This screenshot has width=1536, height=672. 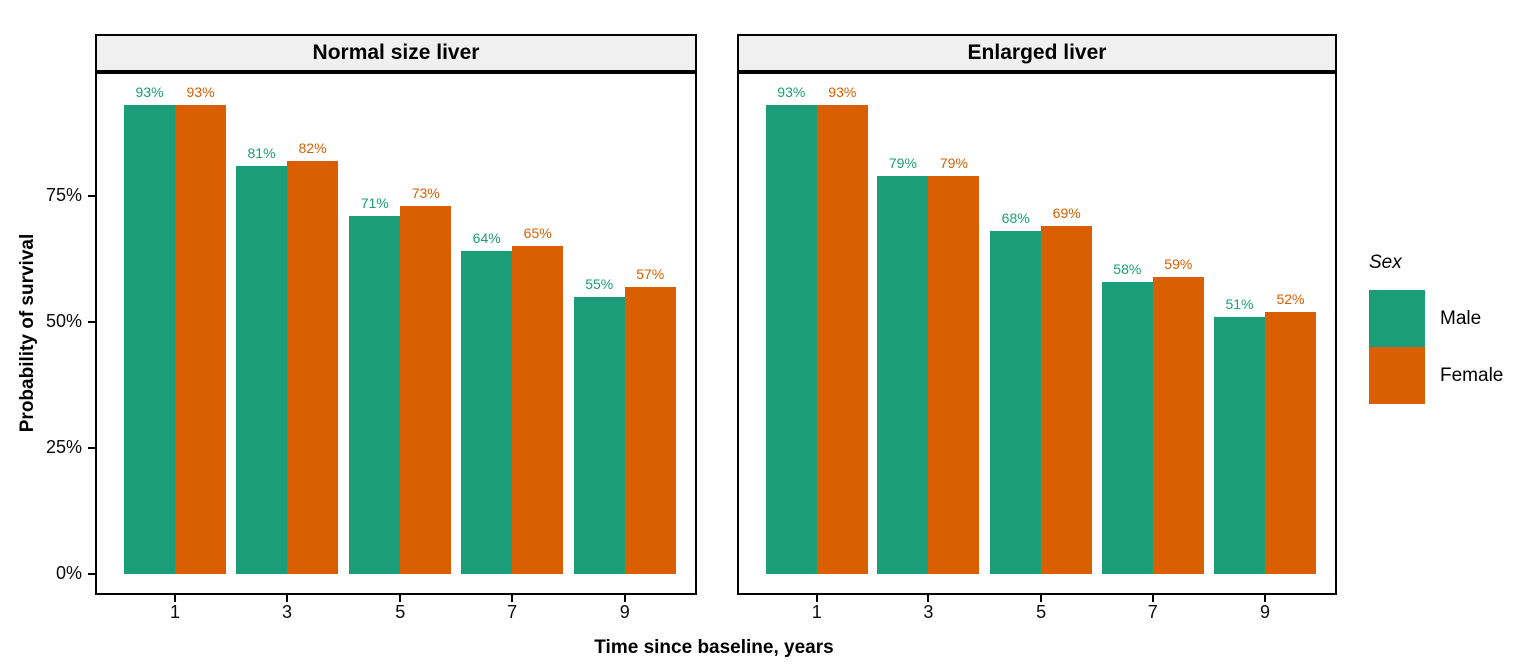 I want to click on facet-title: Normal size liver, so click(x=396, y=52).